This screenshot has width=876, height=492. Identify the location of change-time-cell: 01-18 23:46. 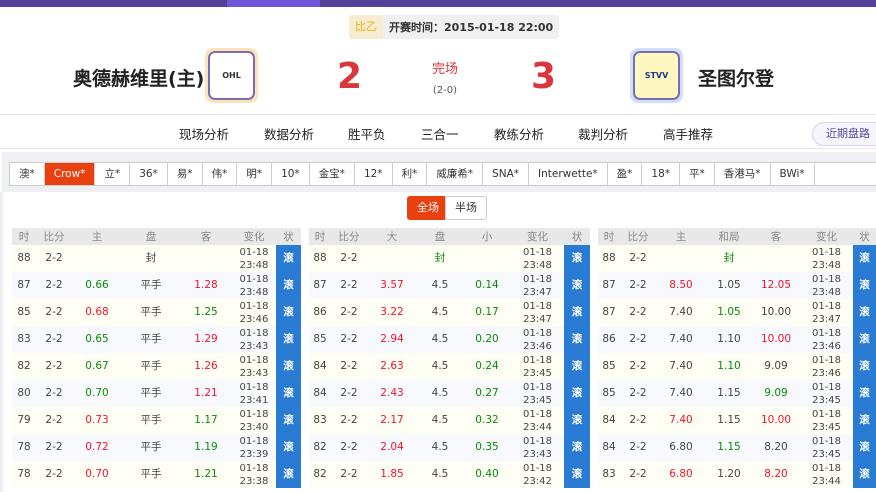
(537, 339).